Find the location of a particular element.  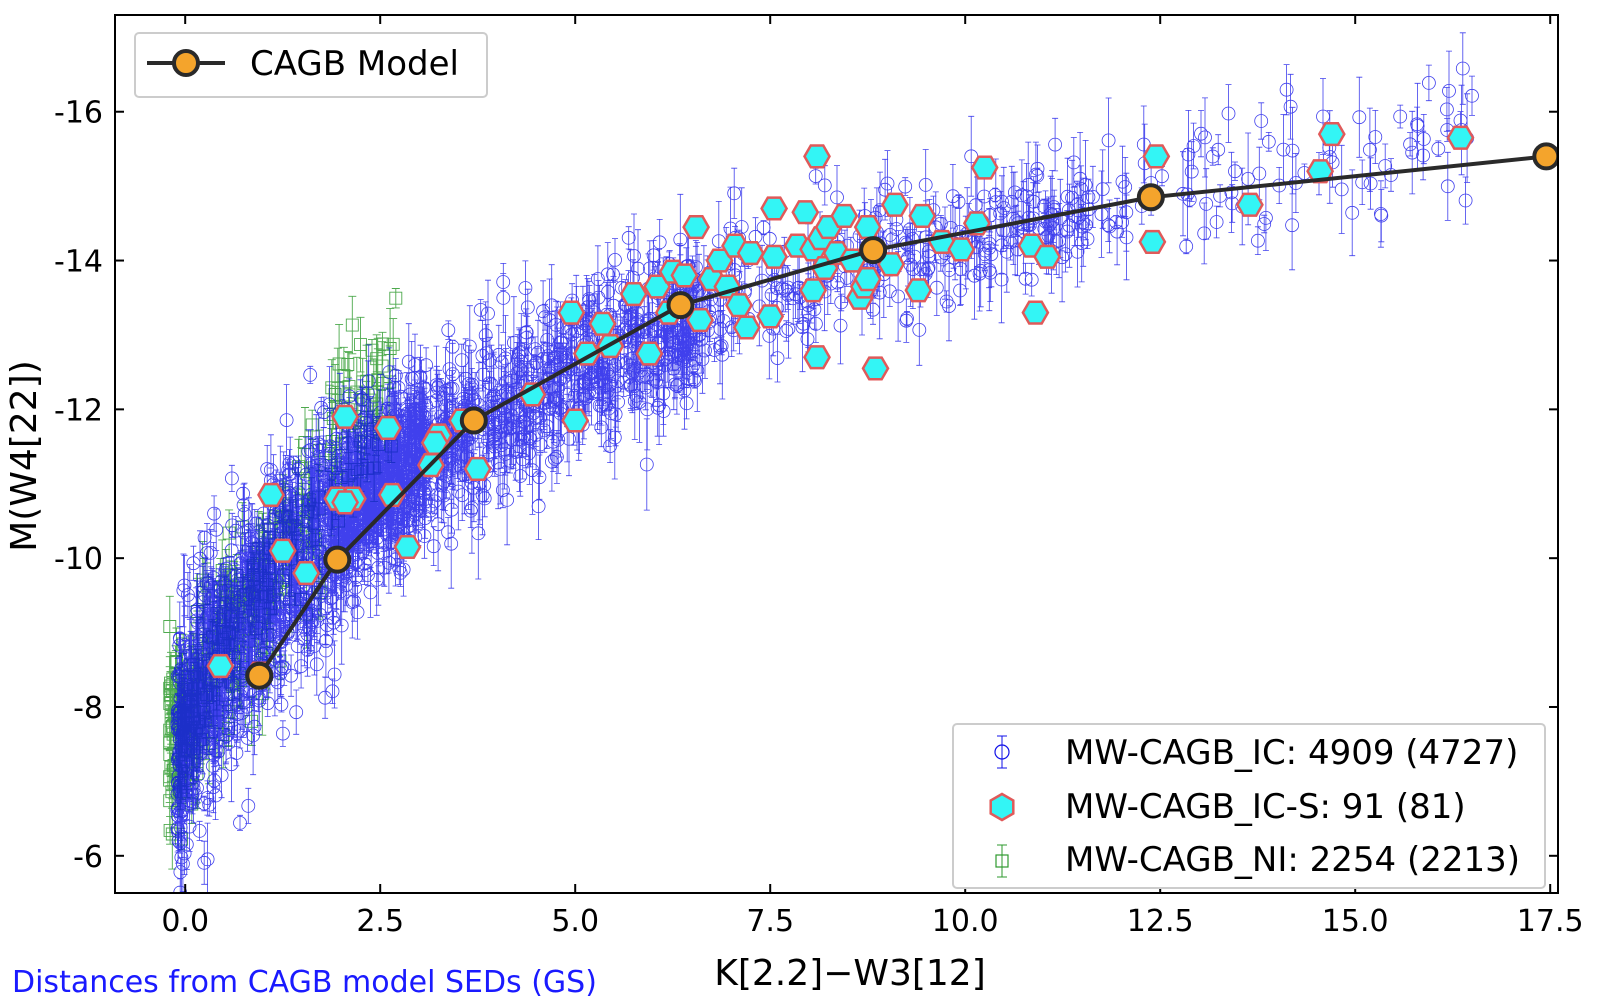

x-tick-label: 17.5 is located at coordinates (1550, 921).